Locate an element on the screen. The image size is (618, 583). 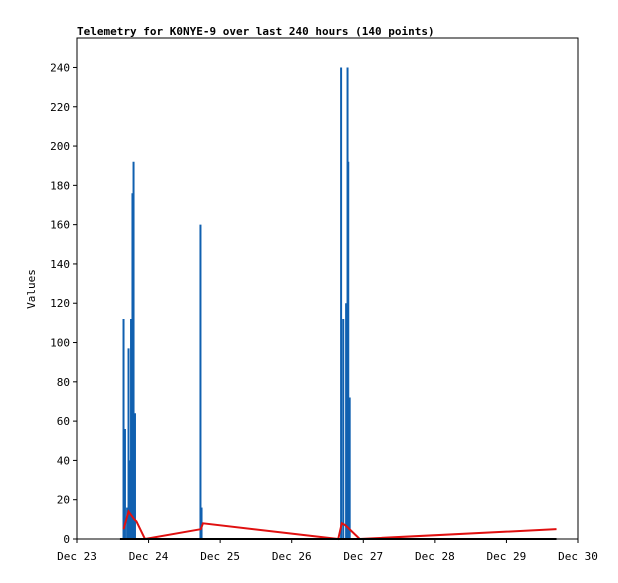
y-tick-label: 160 is located at coordinates (60, 225).